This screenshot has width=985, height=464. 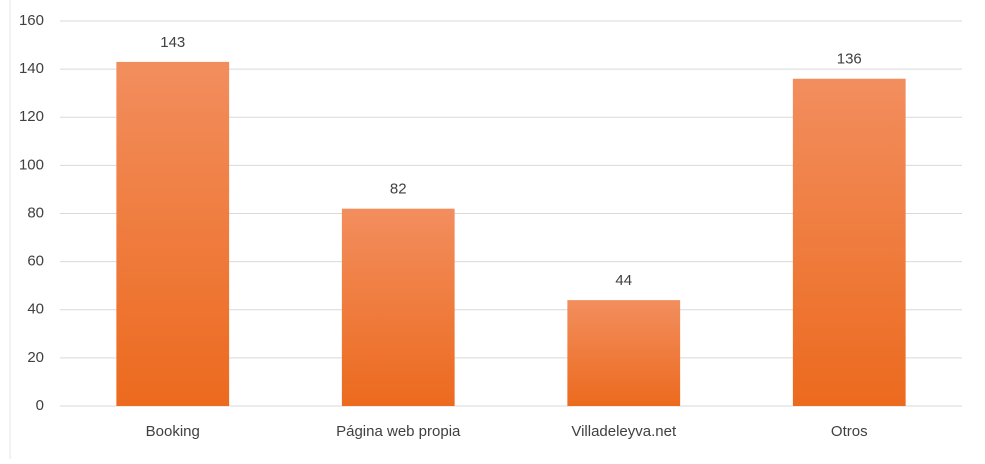 What do you see at coordinates (173, 431) in the screenshot?
I see `x-tick-label: Booking` at bounding box center [173, 431].